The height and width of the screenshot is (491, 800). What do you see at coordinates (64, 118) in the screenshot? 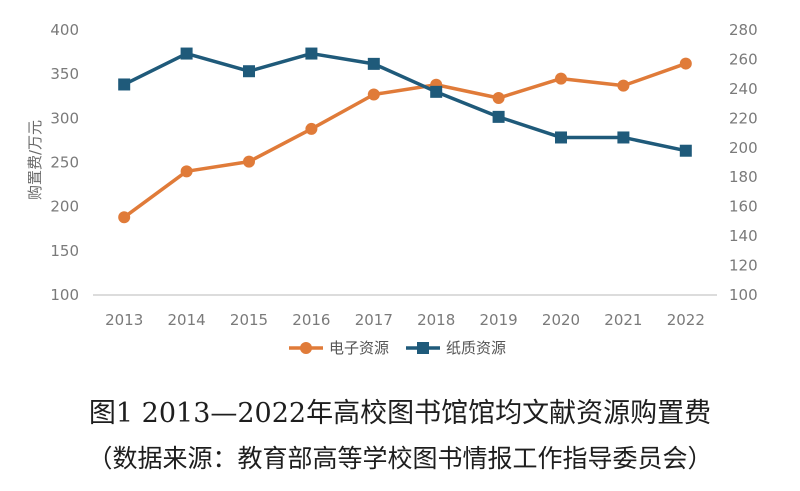
I see `left-tick-label: 300` at bounding box center [64, 118].